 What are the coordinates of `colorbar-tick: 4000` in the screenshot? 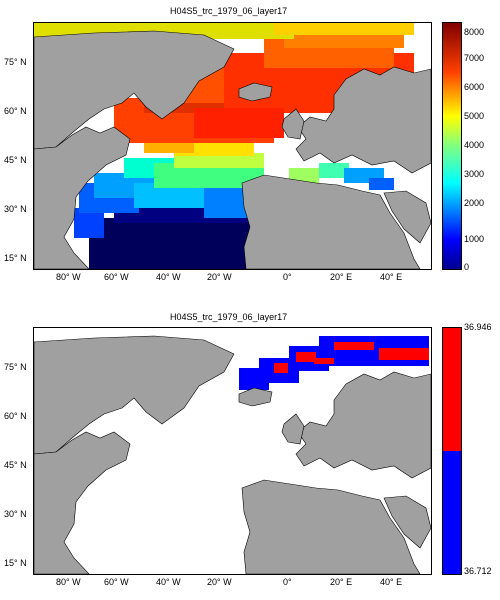 It's located at (474, 145).